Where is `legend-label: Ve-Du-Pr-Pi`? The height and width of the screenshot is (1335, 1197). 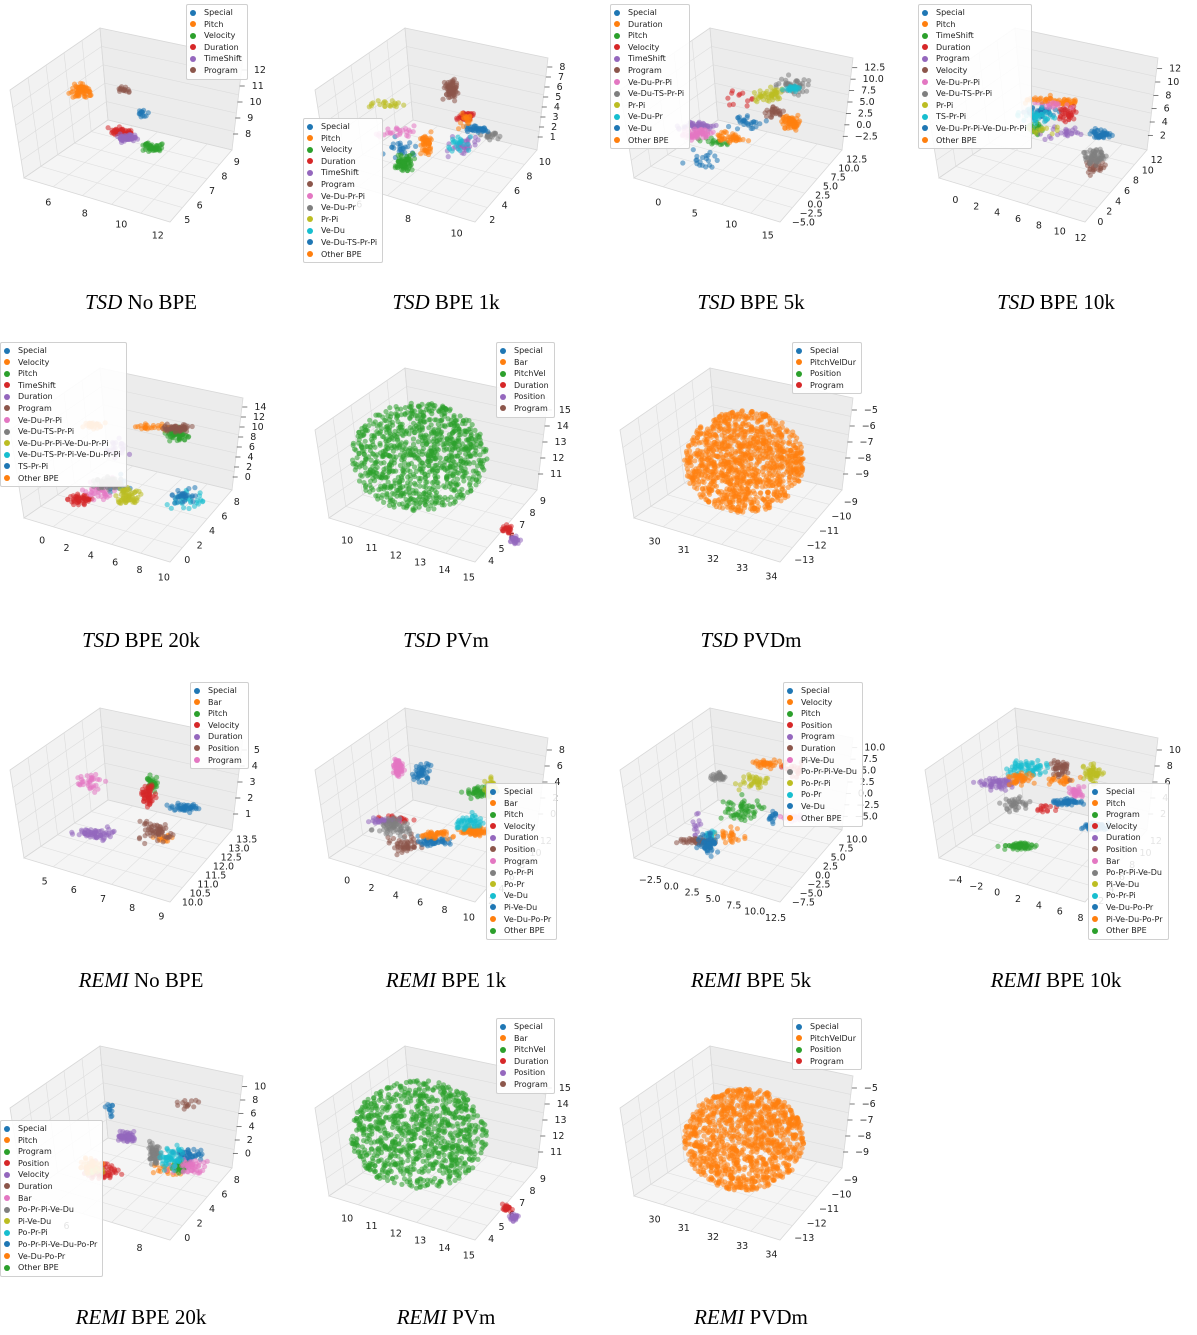
legend-label: Ve-Du-Pr-Pi is located at coordinates (40, 420).